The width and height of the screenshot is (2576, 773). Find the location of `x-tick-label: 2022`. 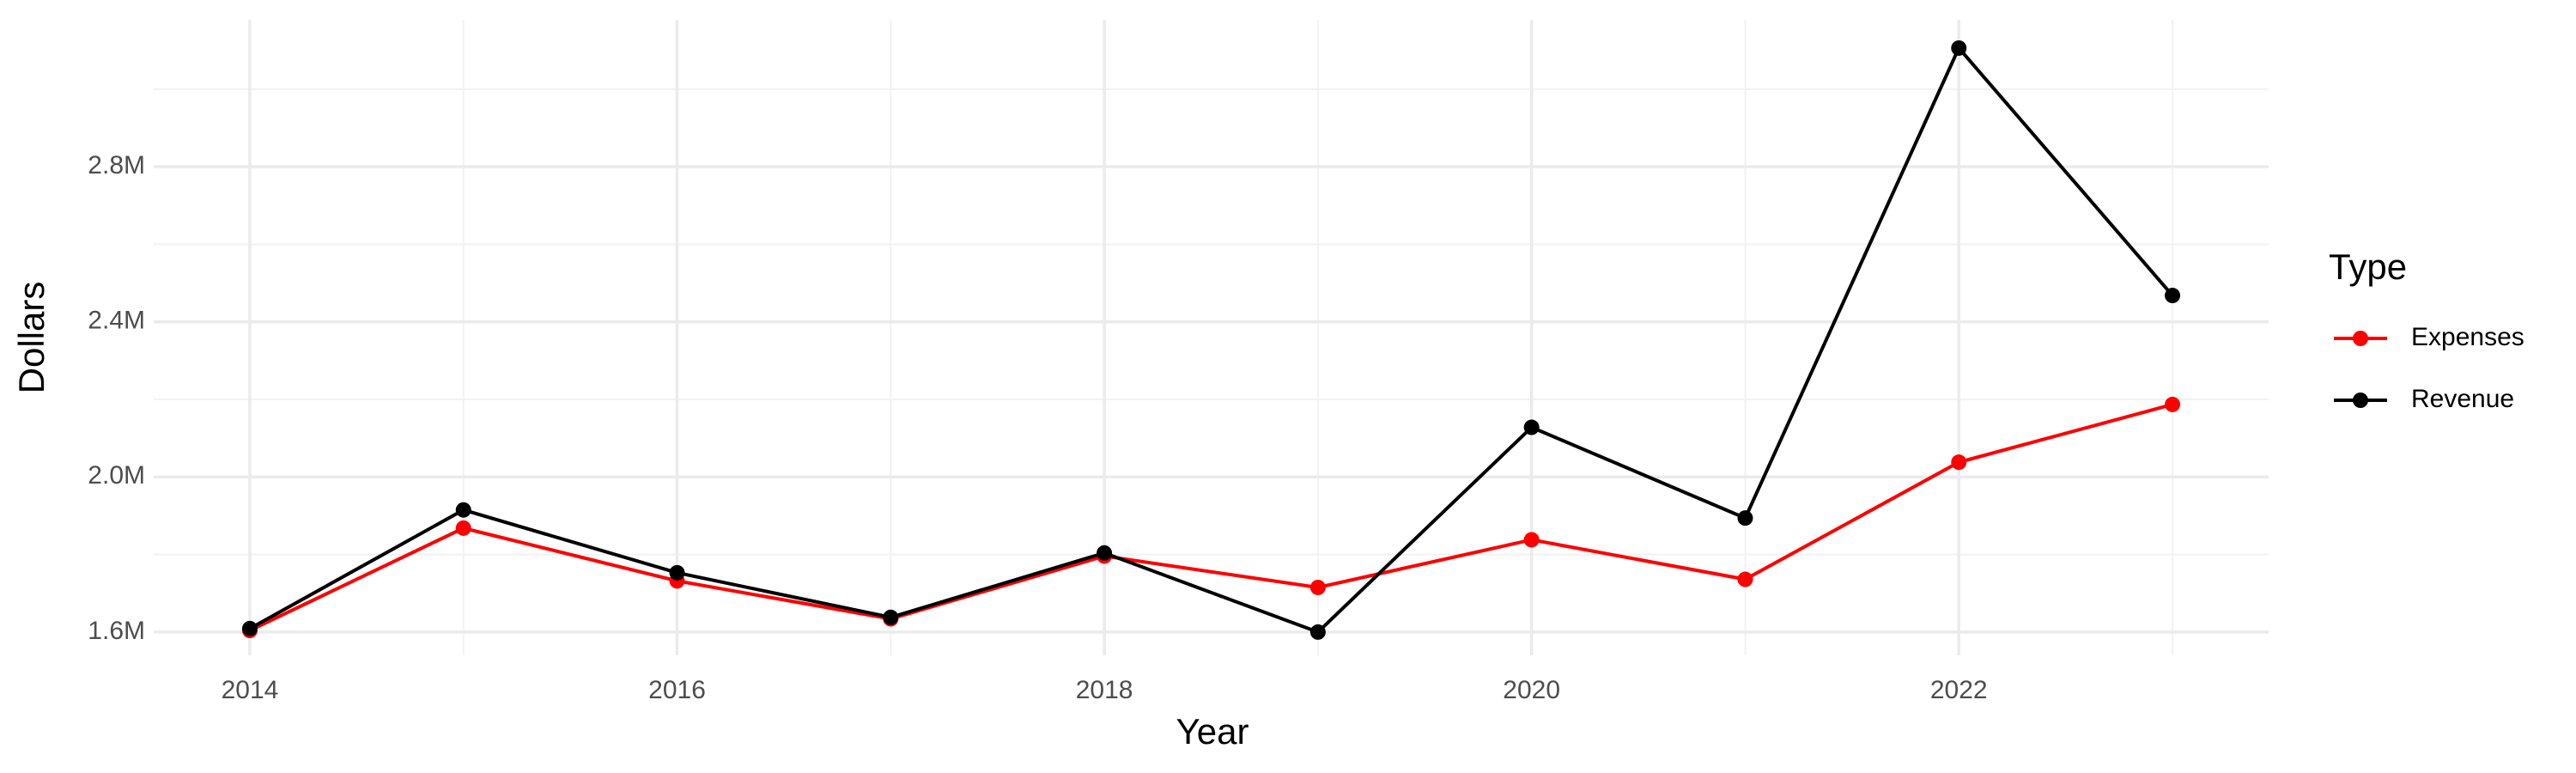

x-tick-label: 2022 is located at coordinates (1959, 690).